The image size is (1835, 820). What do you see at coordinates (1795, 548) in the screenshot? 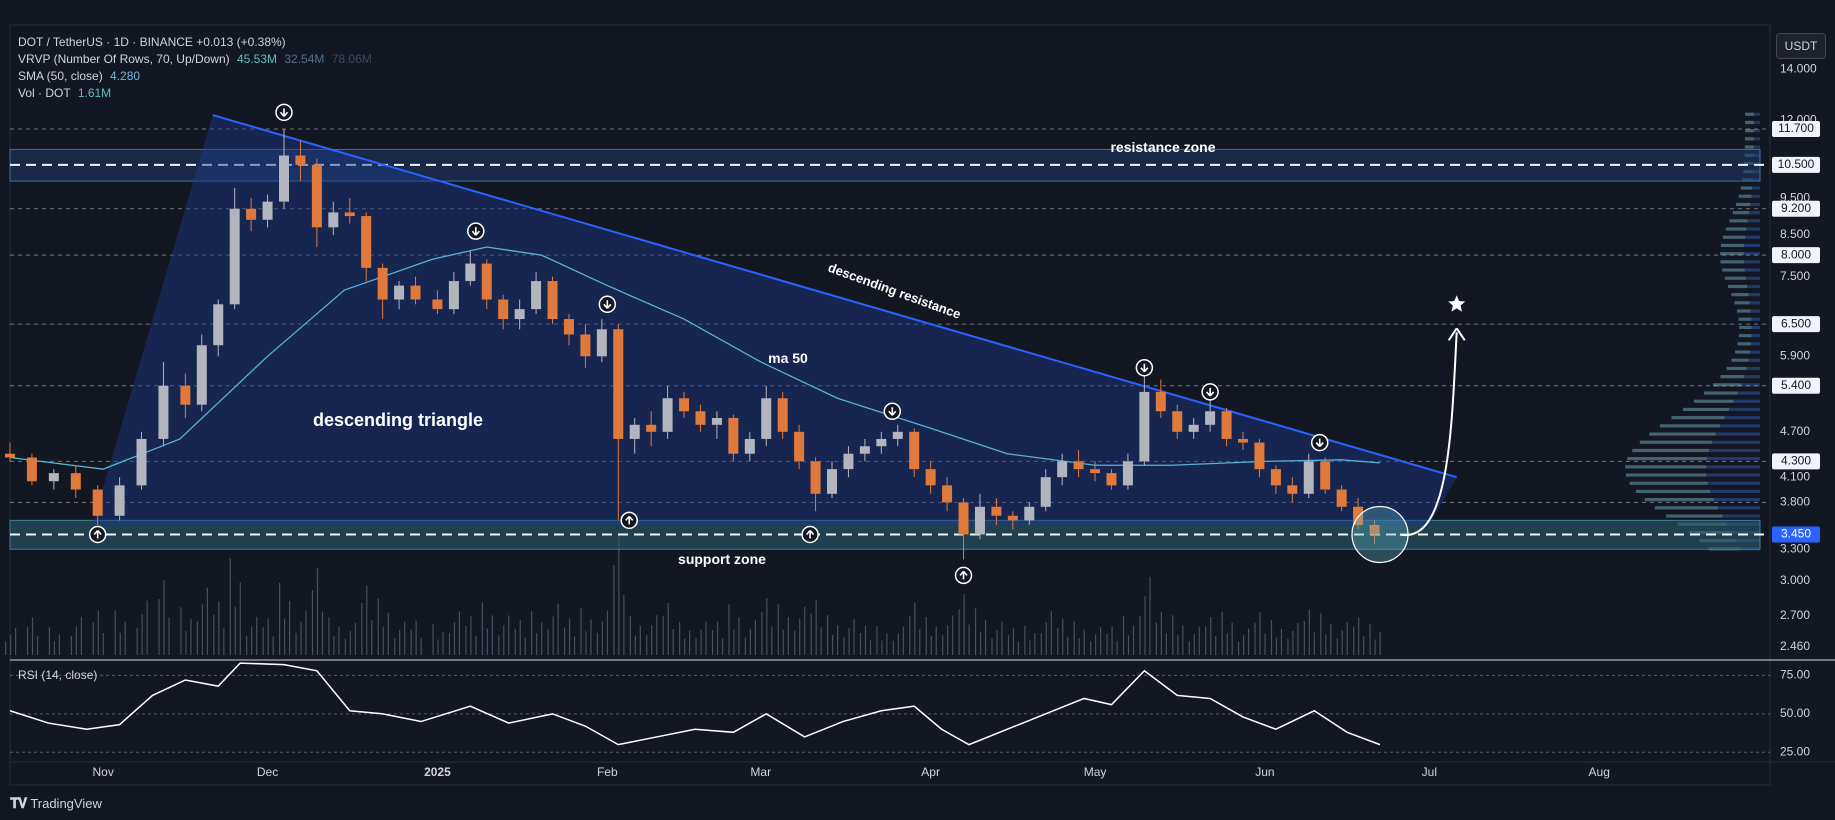
I see `price-axis-label: 3.300` at bounding box center [1795, 548].